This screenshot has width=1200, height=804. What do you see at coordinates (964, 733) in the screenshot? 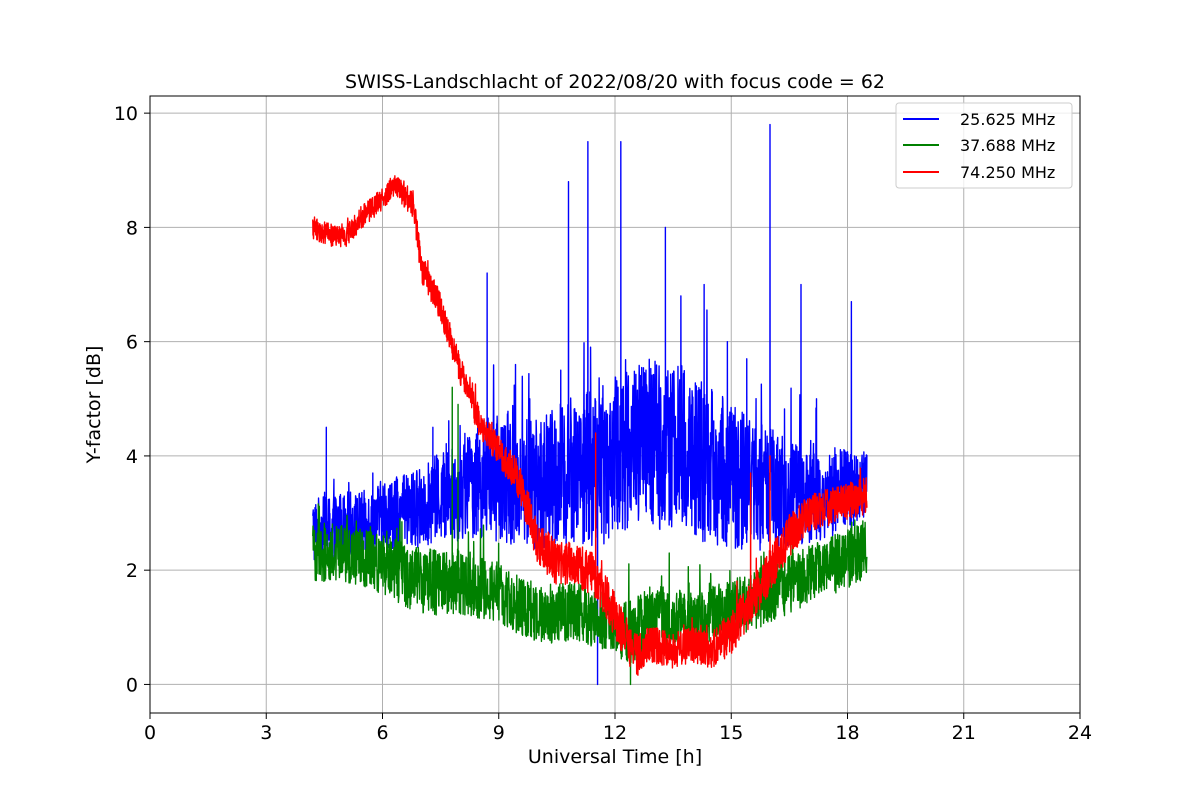
I see `x-tick-label: 21` at bounding box center [964, 733].